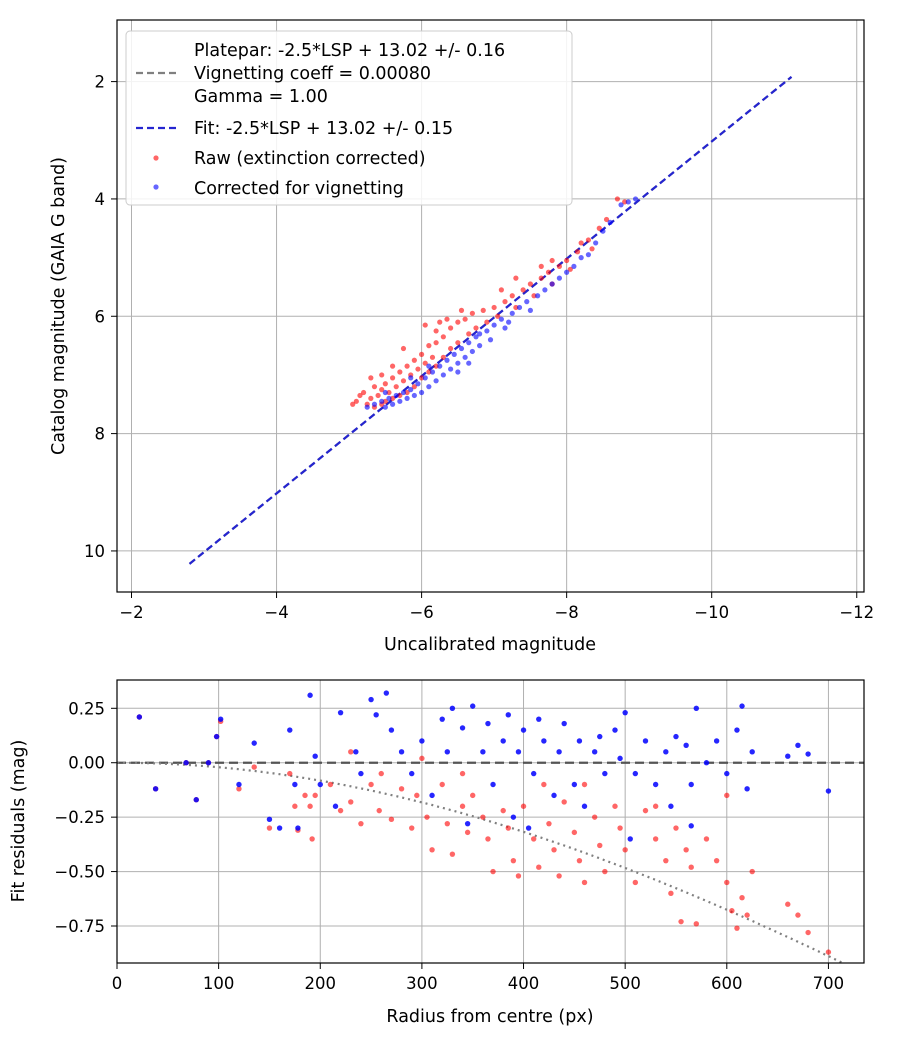 This screenshot has height=1050, width=900. Describe the element at coordinates (100, 316) in the screenshot. I see `top-y-tick-label: 6` at that location.